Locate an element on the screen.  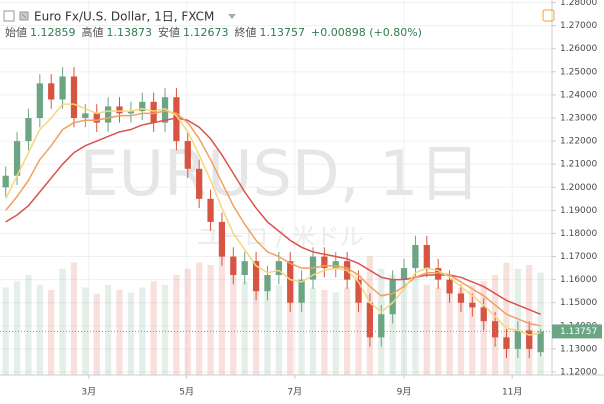
y-tick-label: 1.19000 is located at coordinates (578, 211).